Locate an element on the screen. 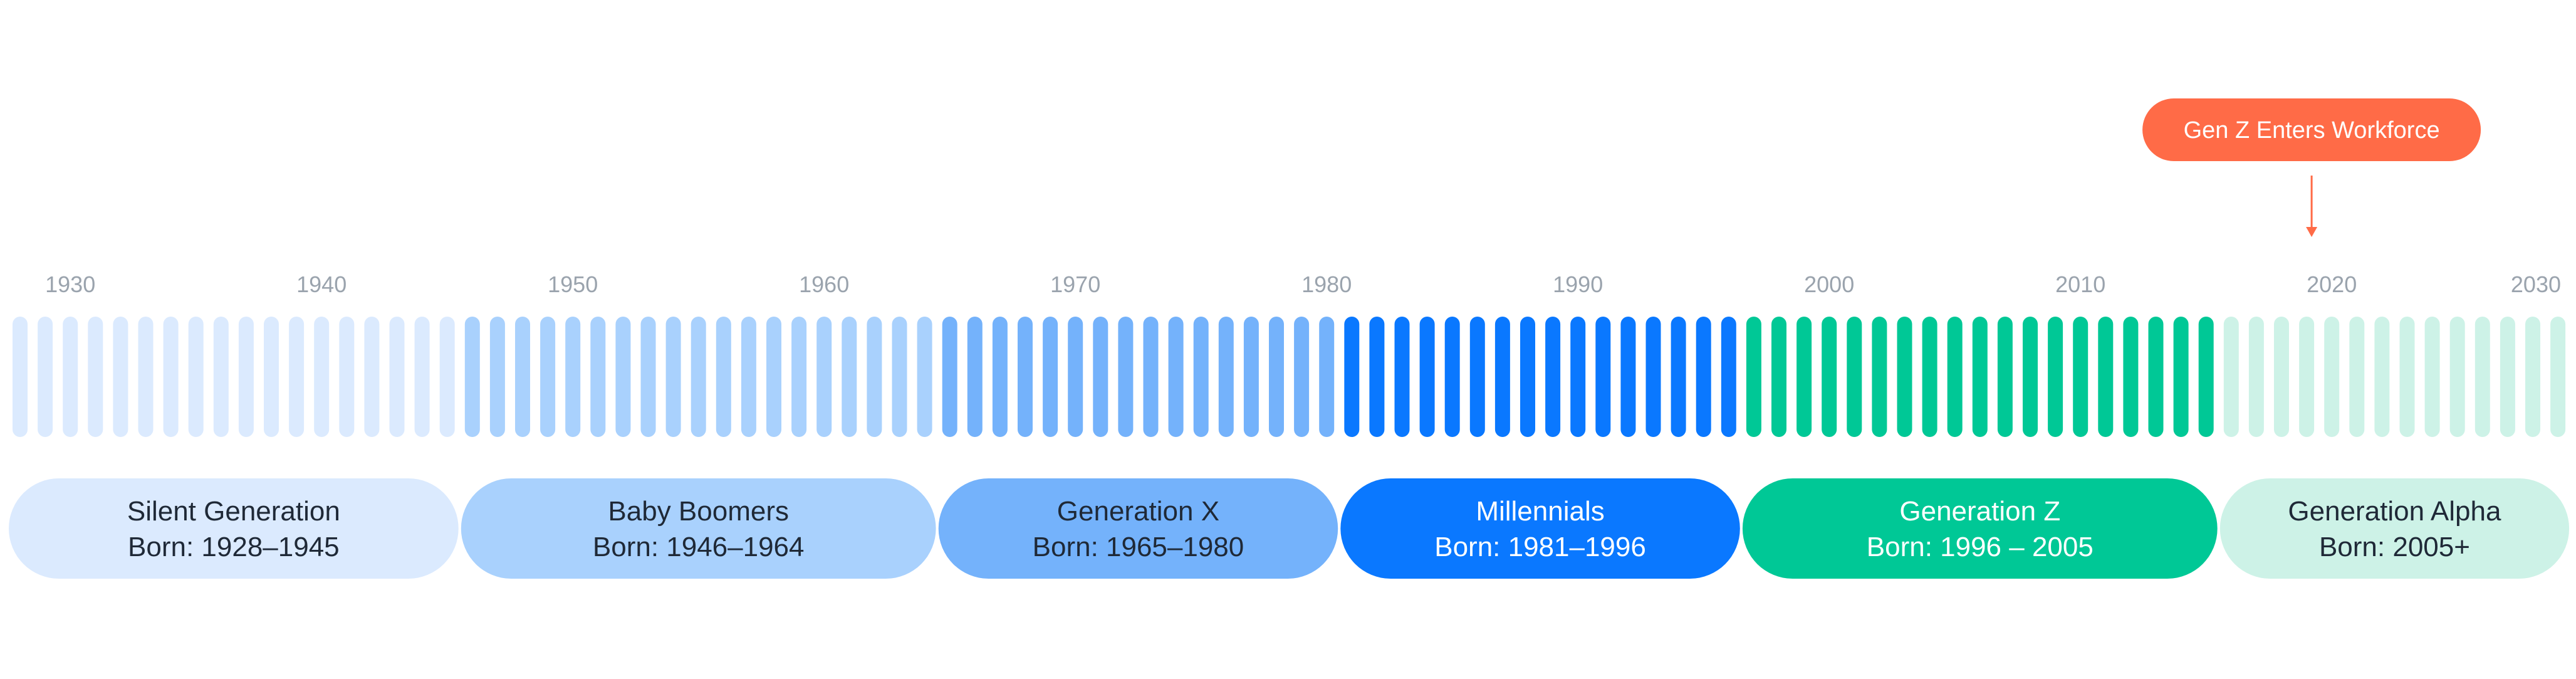 Image resolution: width=2576 pixels, height=679 pixels. year-bar-2027 is located at coordinates (2507, 377).